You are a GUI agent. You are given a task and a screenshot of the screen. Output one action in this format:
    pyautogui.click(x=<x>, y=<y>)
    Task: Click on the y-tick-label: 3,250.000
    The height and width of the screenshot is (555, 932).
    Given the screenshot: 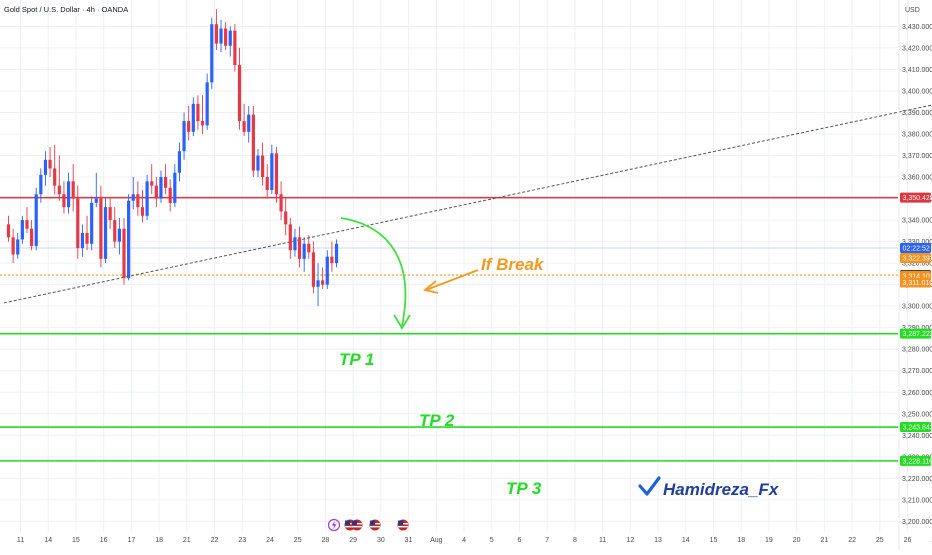 What is the action you would take?
    pyautogui.click(x=917, y=414)
    